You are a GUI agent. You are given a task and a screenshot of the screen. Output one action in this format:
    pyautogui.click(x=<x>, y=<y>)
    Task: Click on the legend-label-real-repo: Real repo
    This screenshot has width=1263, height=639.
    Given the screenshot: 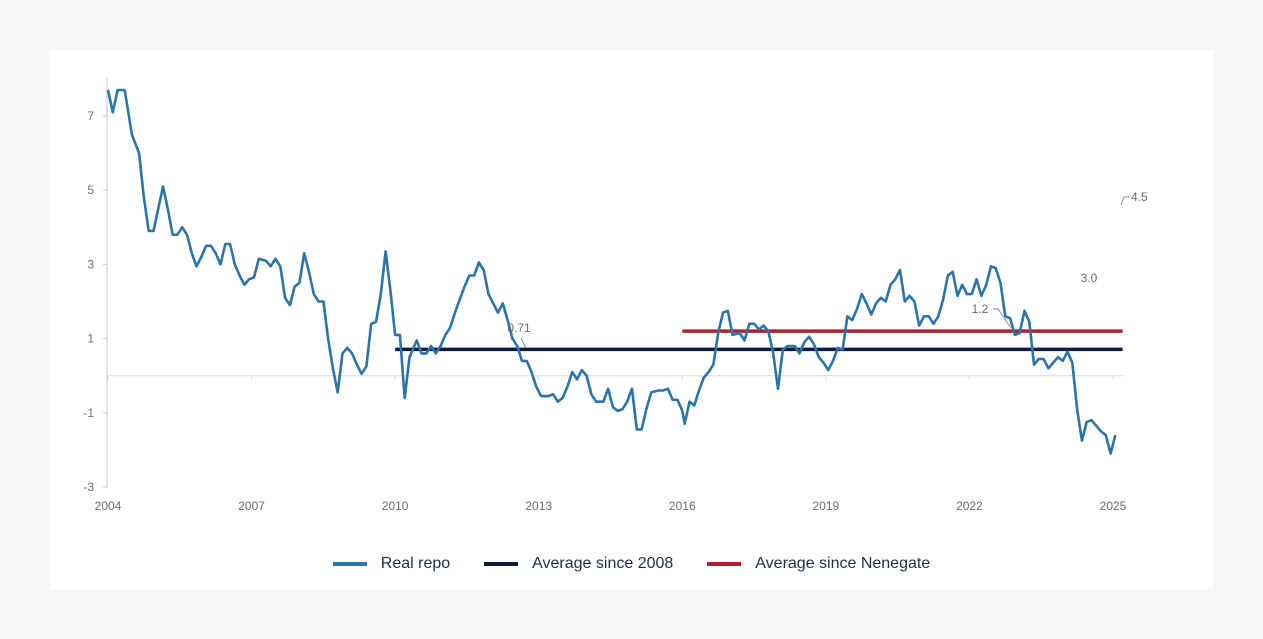 What is the action you would take?
    pyautogui.click(x=415, y=563)
    